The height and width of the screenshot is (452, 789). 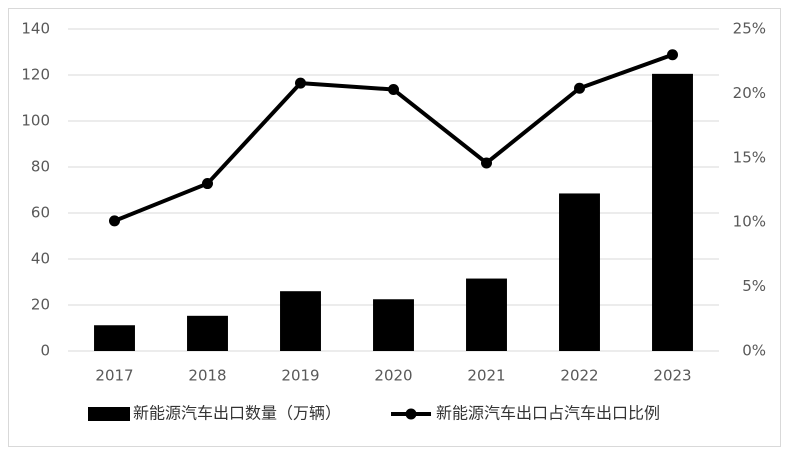 I want to click on y2-tick-label: 0%, so click(x=754, y=351).